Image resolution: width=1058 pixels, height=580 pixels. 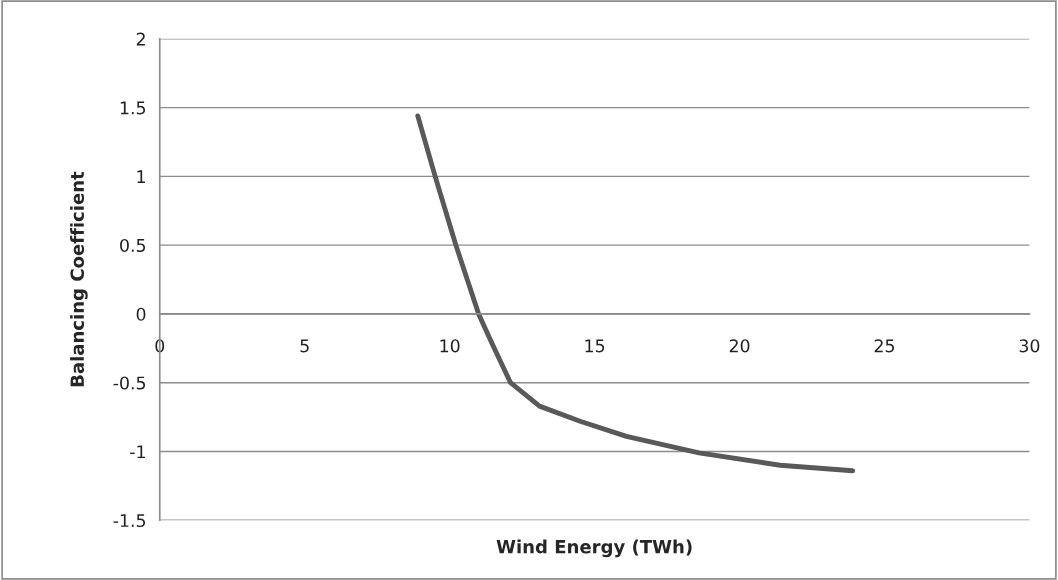 What do you see at coordinates (129, 521) in the screenshot?
I see `y-tick-label: -1.5` at bounding box center [129, 521].